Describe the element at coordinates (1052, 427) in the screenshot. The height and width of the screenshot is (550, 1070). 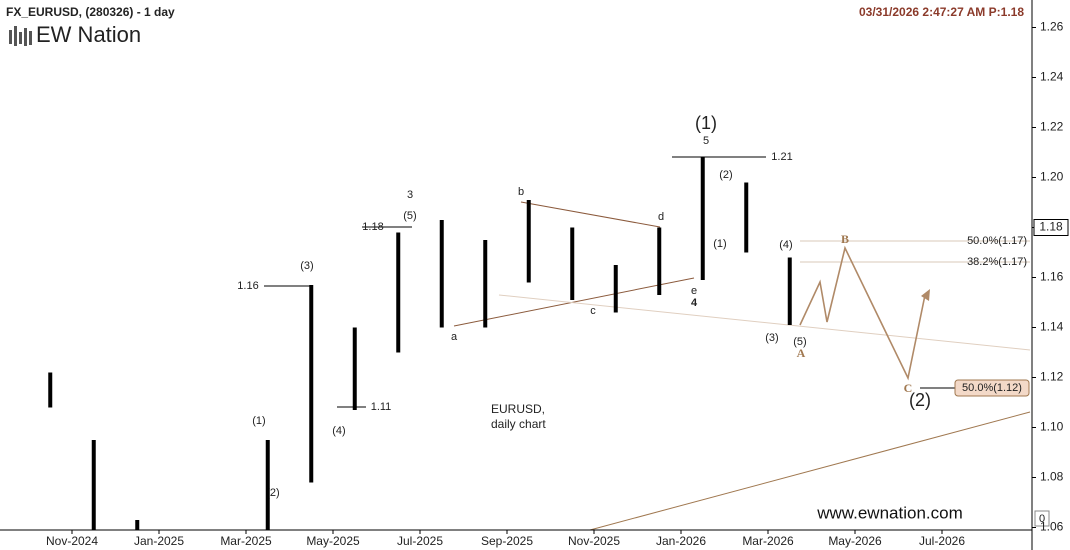
I see `y-tick-label: 1.10` at that location.